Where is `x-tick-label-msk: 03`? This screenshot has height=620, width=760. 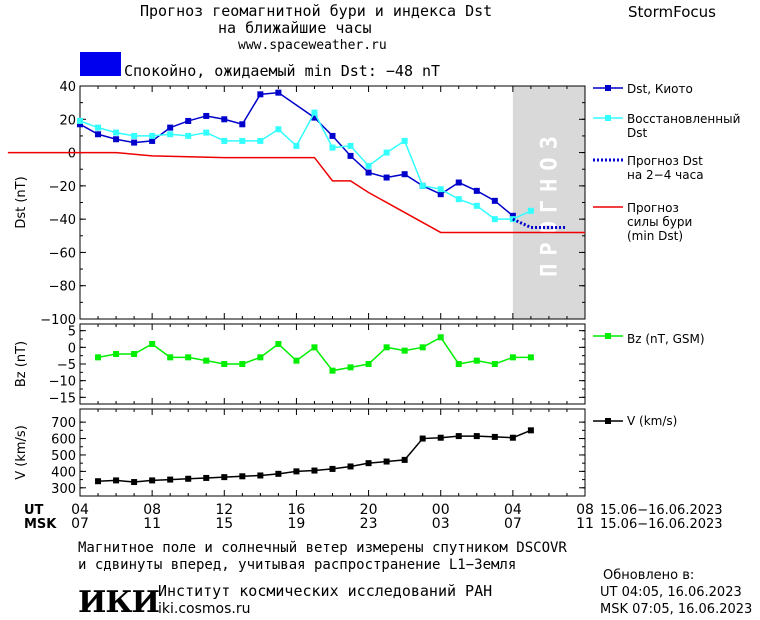
x-tick-label-msk: 03 is located at coordinates (441, 524).